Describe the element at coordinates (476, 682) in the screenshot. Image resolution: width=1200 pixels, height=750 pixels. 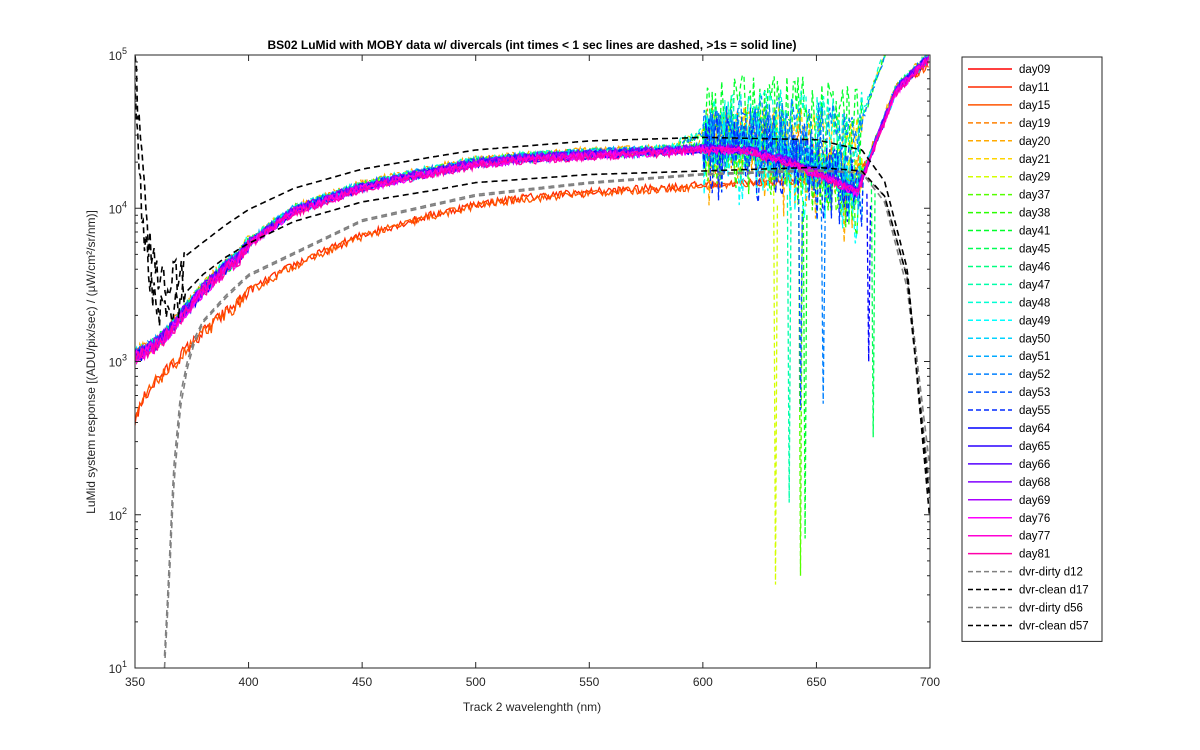
I see `x-tick-label: 500` at that location.